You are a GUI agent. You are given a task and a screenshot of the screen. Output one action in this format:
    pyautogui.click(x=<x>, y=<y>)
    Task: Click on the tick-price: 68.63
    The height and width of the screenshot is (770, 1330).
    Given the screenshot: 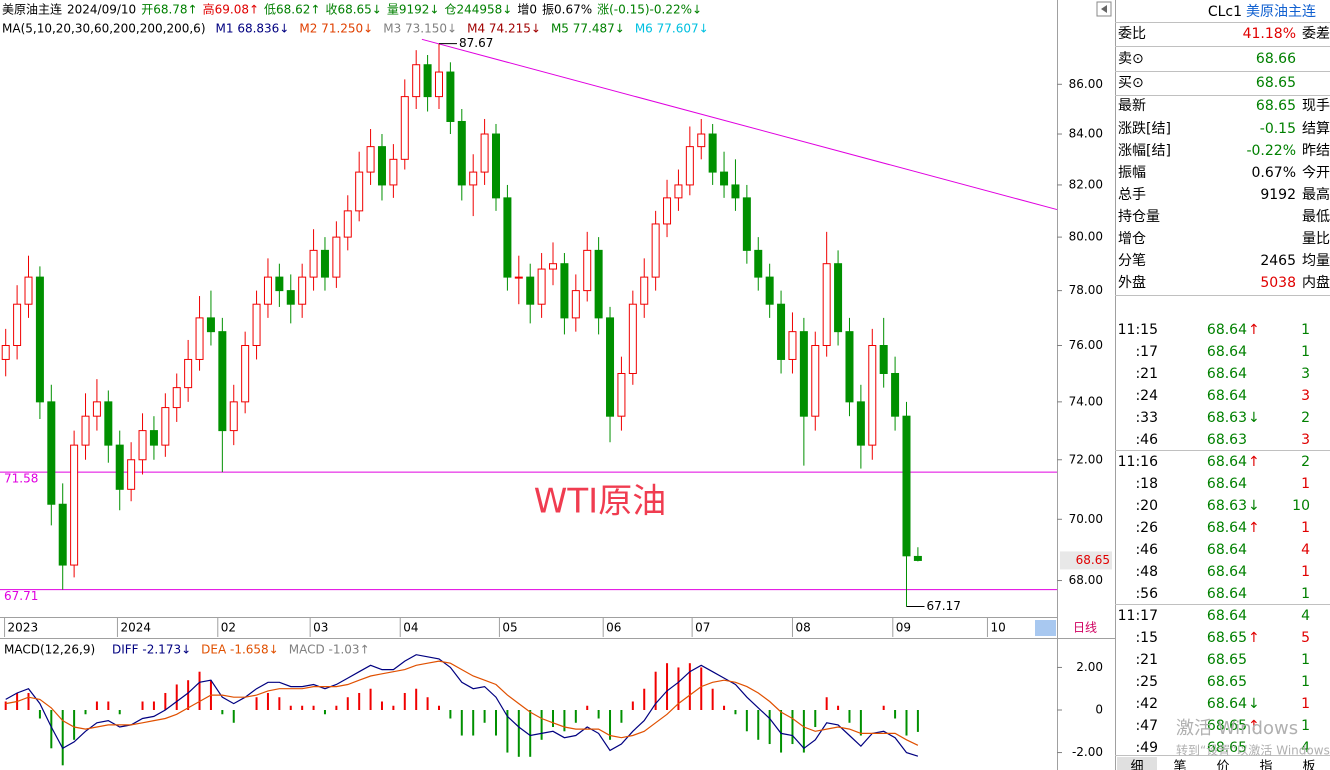 What is the action you would take?
    pyautogui.click(x=1227, y=506)
    